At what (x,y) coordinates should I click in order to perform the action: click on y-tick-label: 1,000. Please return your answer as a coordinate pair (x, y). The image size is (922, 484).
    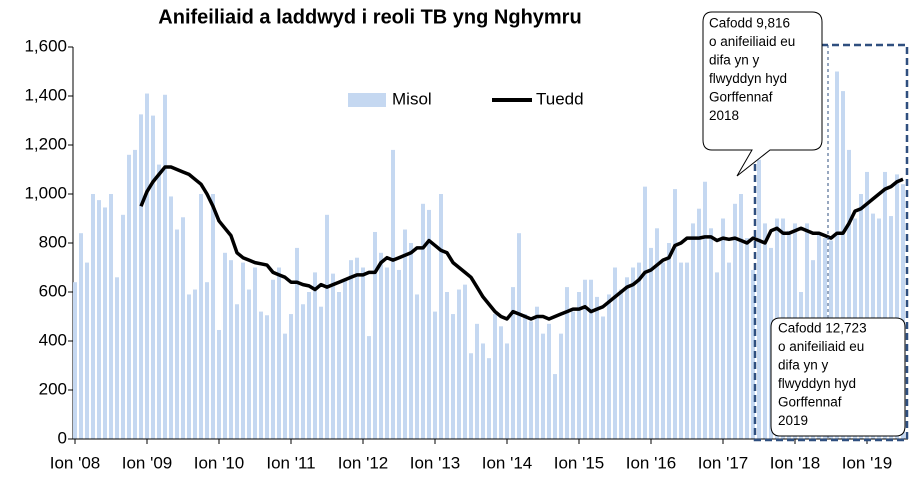
    Looking at the image, I should click on (45, 192).